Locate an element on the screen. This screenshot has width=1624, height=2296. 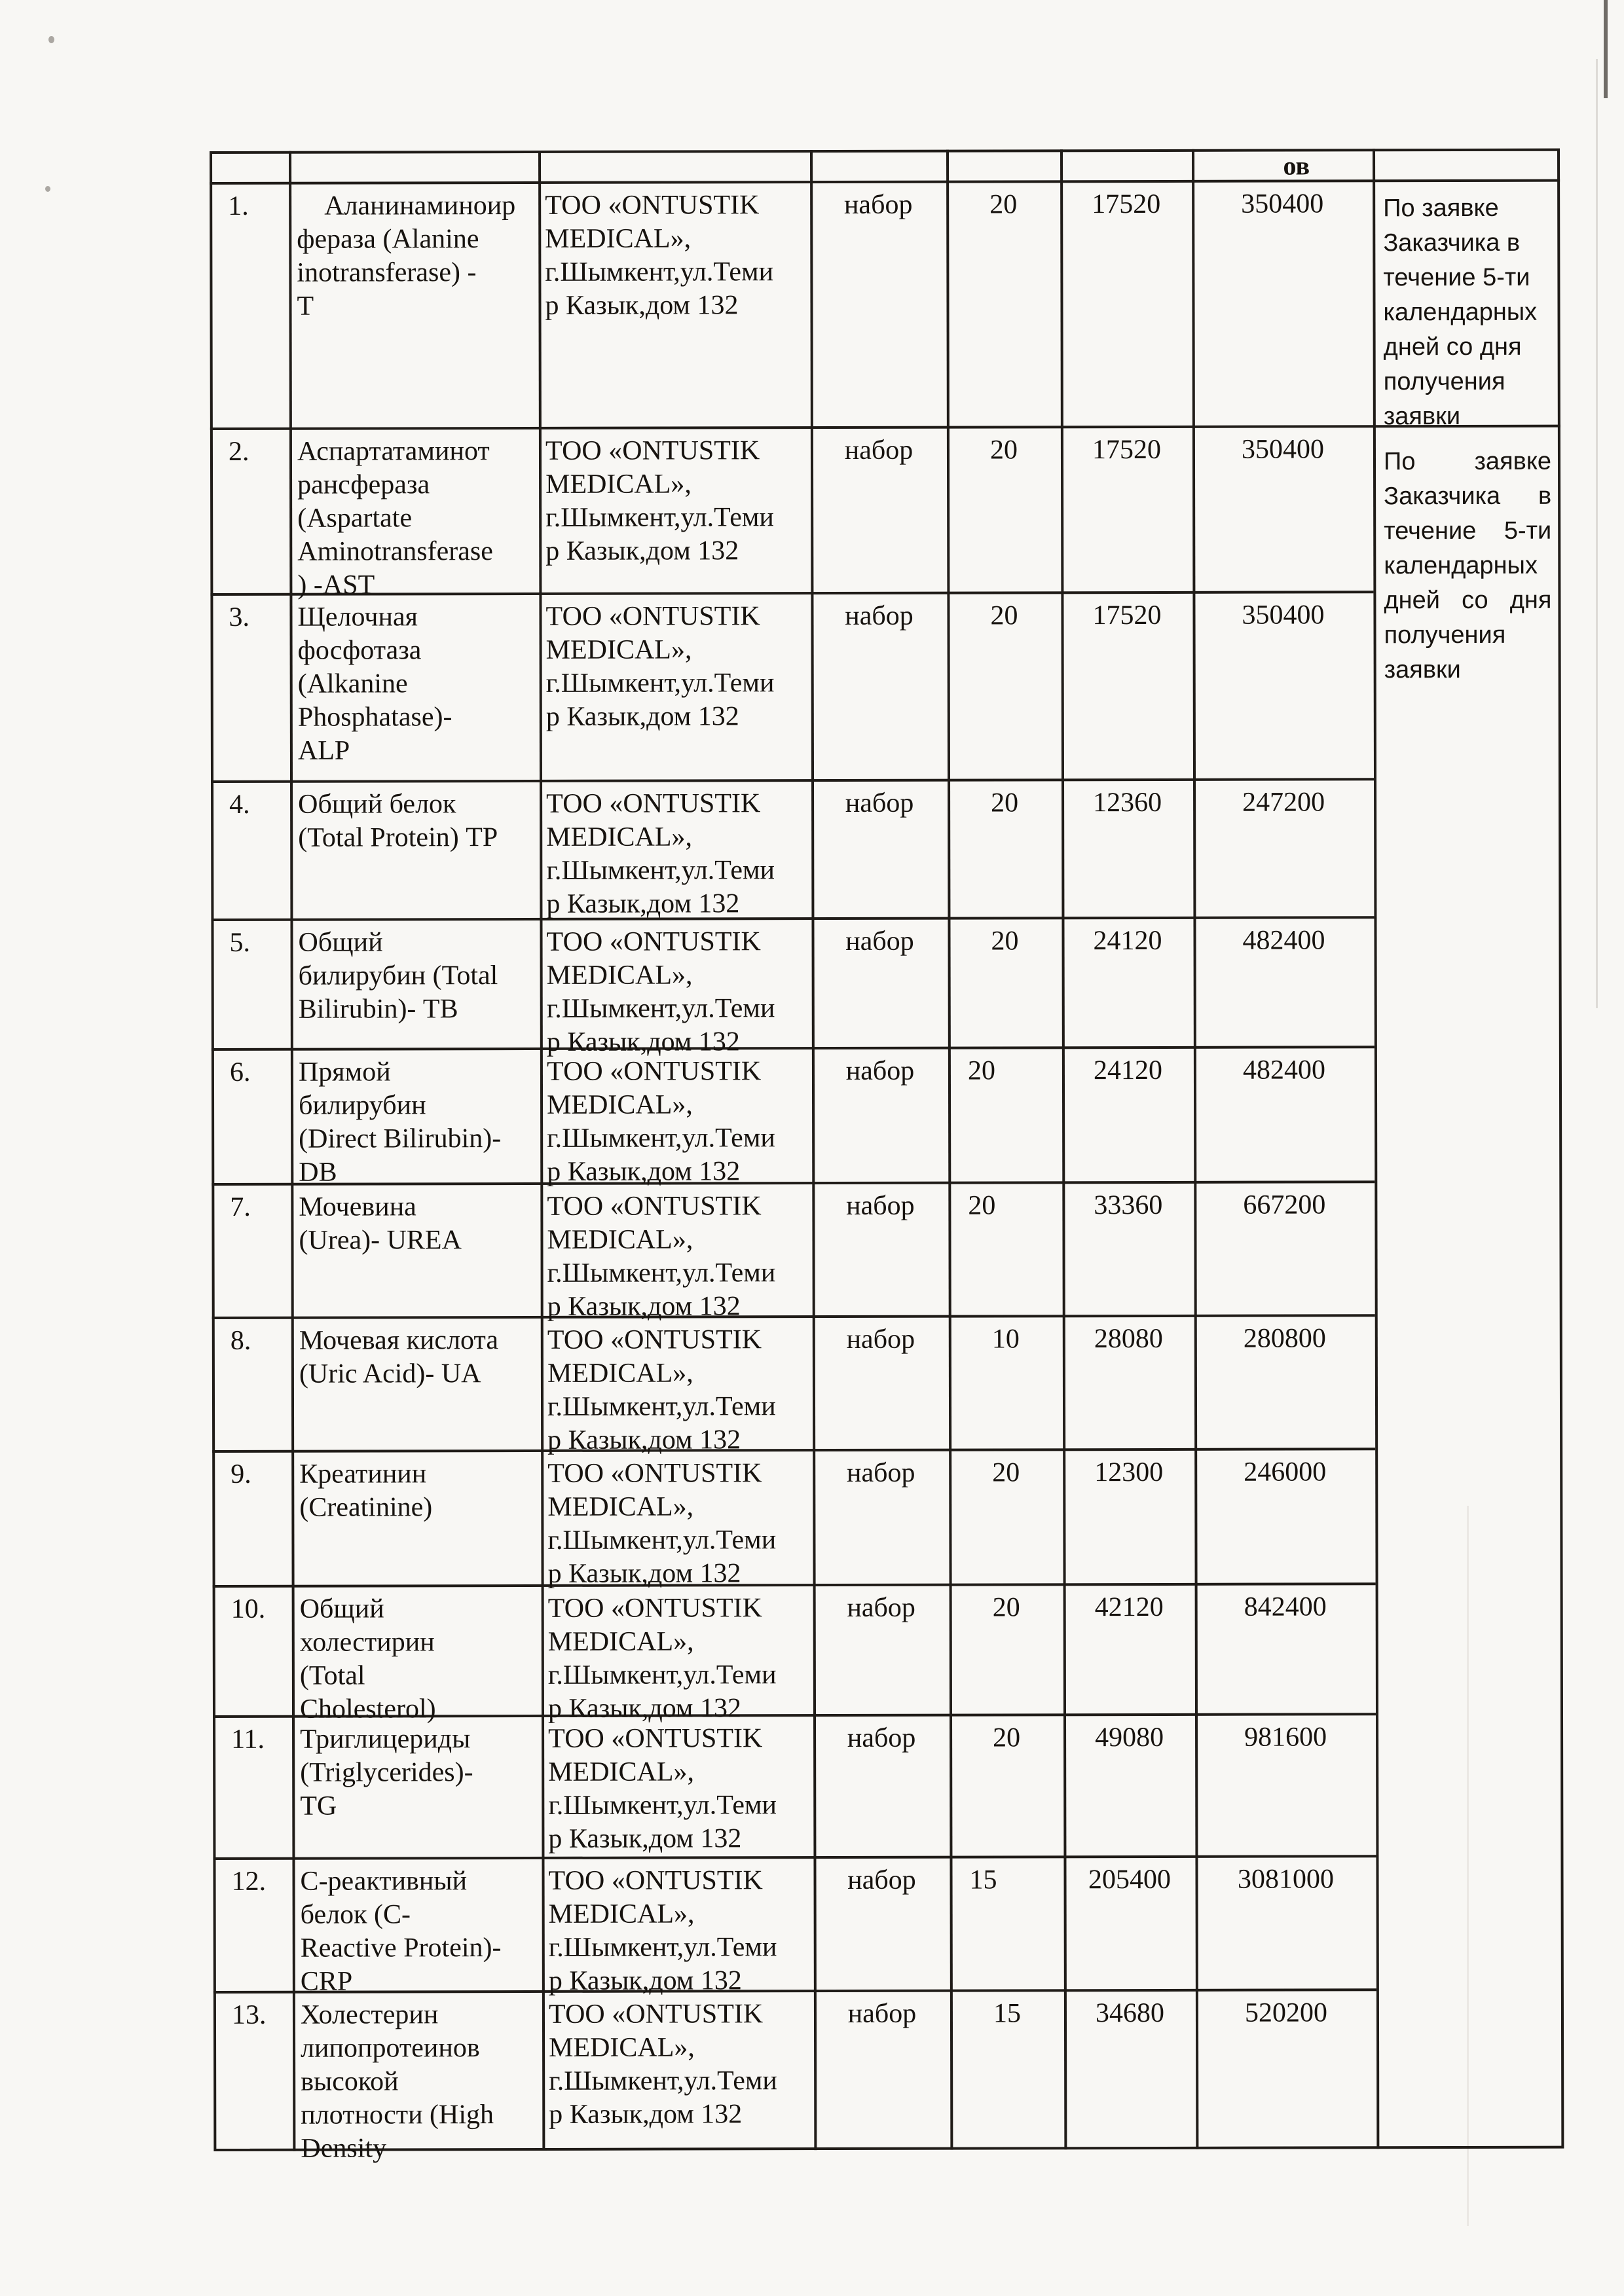
row-number: 12. is located at coordinates (249, 1881).